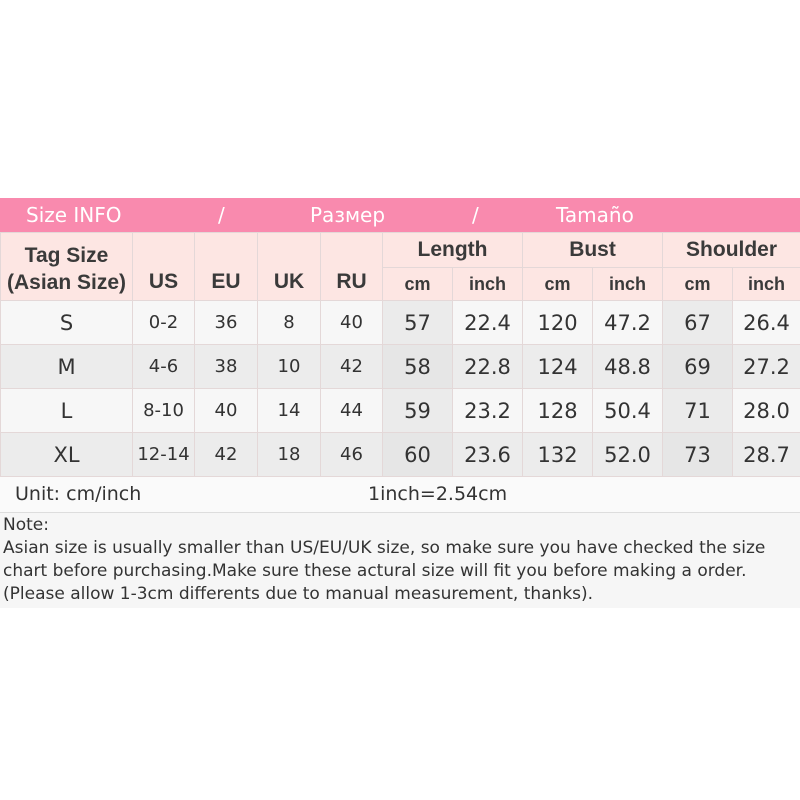 The image size is (800, 800). What do you see at coordinates (698, 410) in the screenshot?
I see `cell-shoulder-cm: 71` at bounding box center [698, 410].